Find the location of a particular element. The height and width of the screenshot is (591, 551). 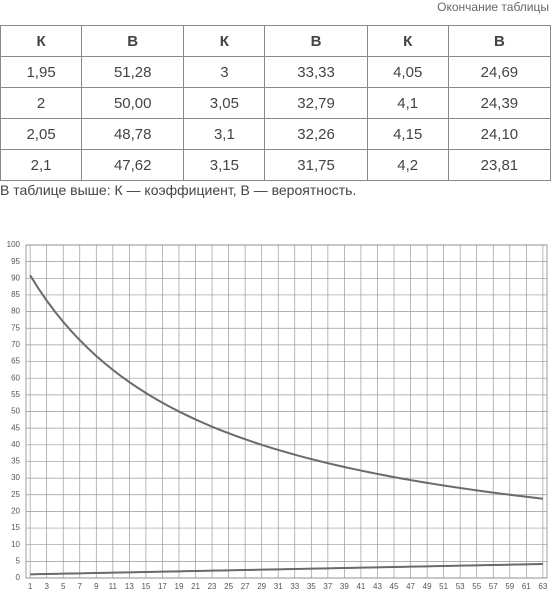

table-cell: 2 is located at coordinates (41, 103).